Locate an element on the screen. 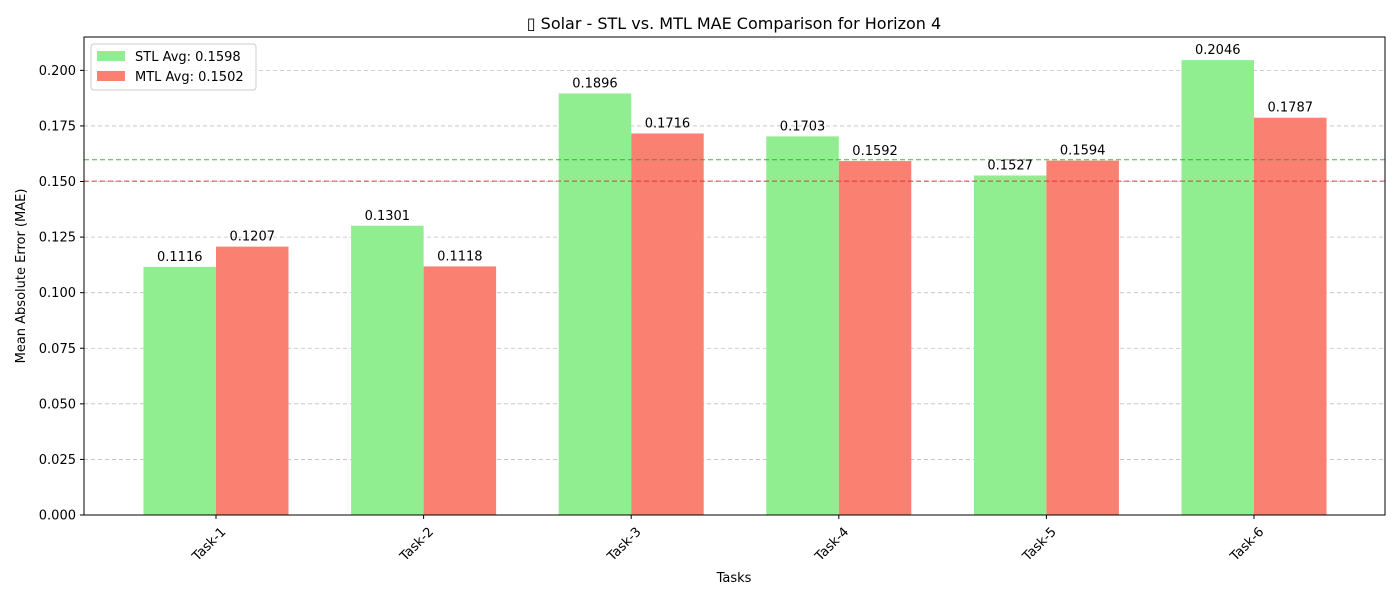 Image resolution: width=1400 pixels, height=600 pixels. y-tick-label: 0.100 is located at coordinates (57, 293).